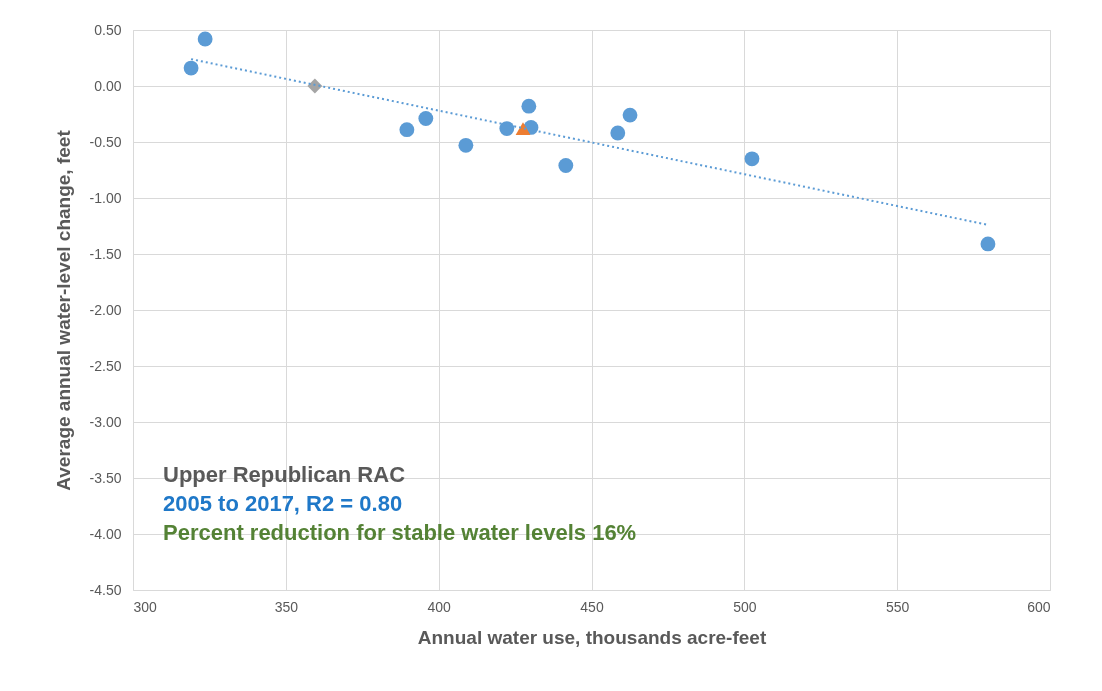  What do you see at coordinates (63, 310) in the screenshot?
I see `y-axis-title: Average annual water-level change, feet` at bounding box center [63, 310].